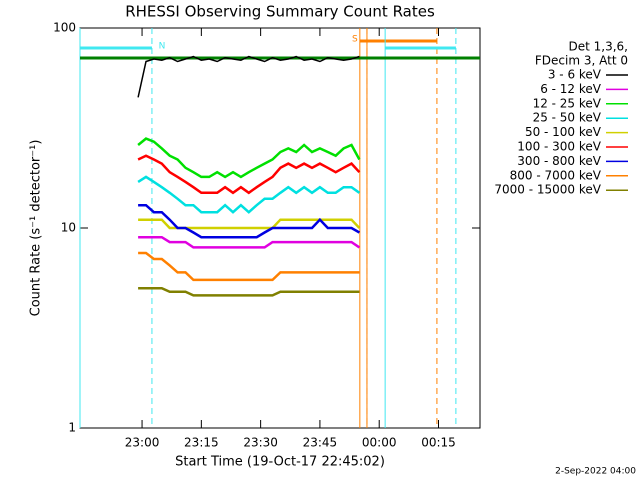 The image size is (640, 480). Describe the element at coordinates (260, 443) in the screenshot. I see `x-tick-label: 23:30` at that location.